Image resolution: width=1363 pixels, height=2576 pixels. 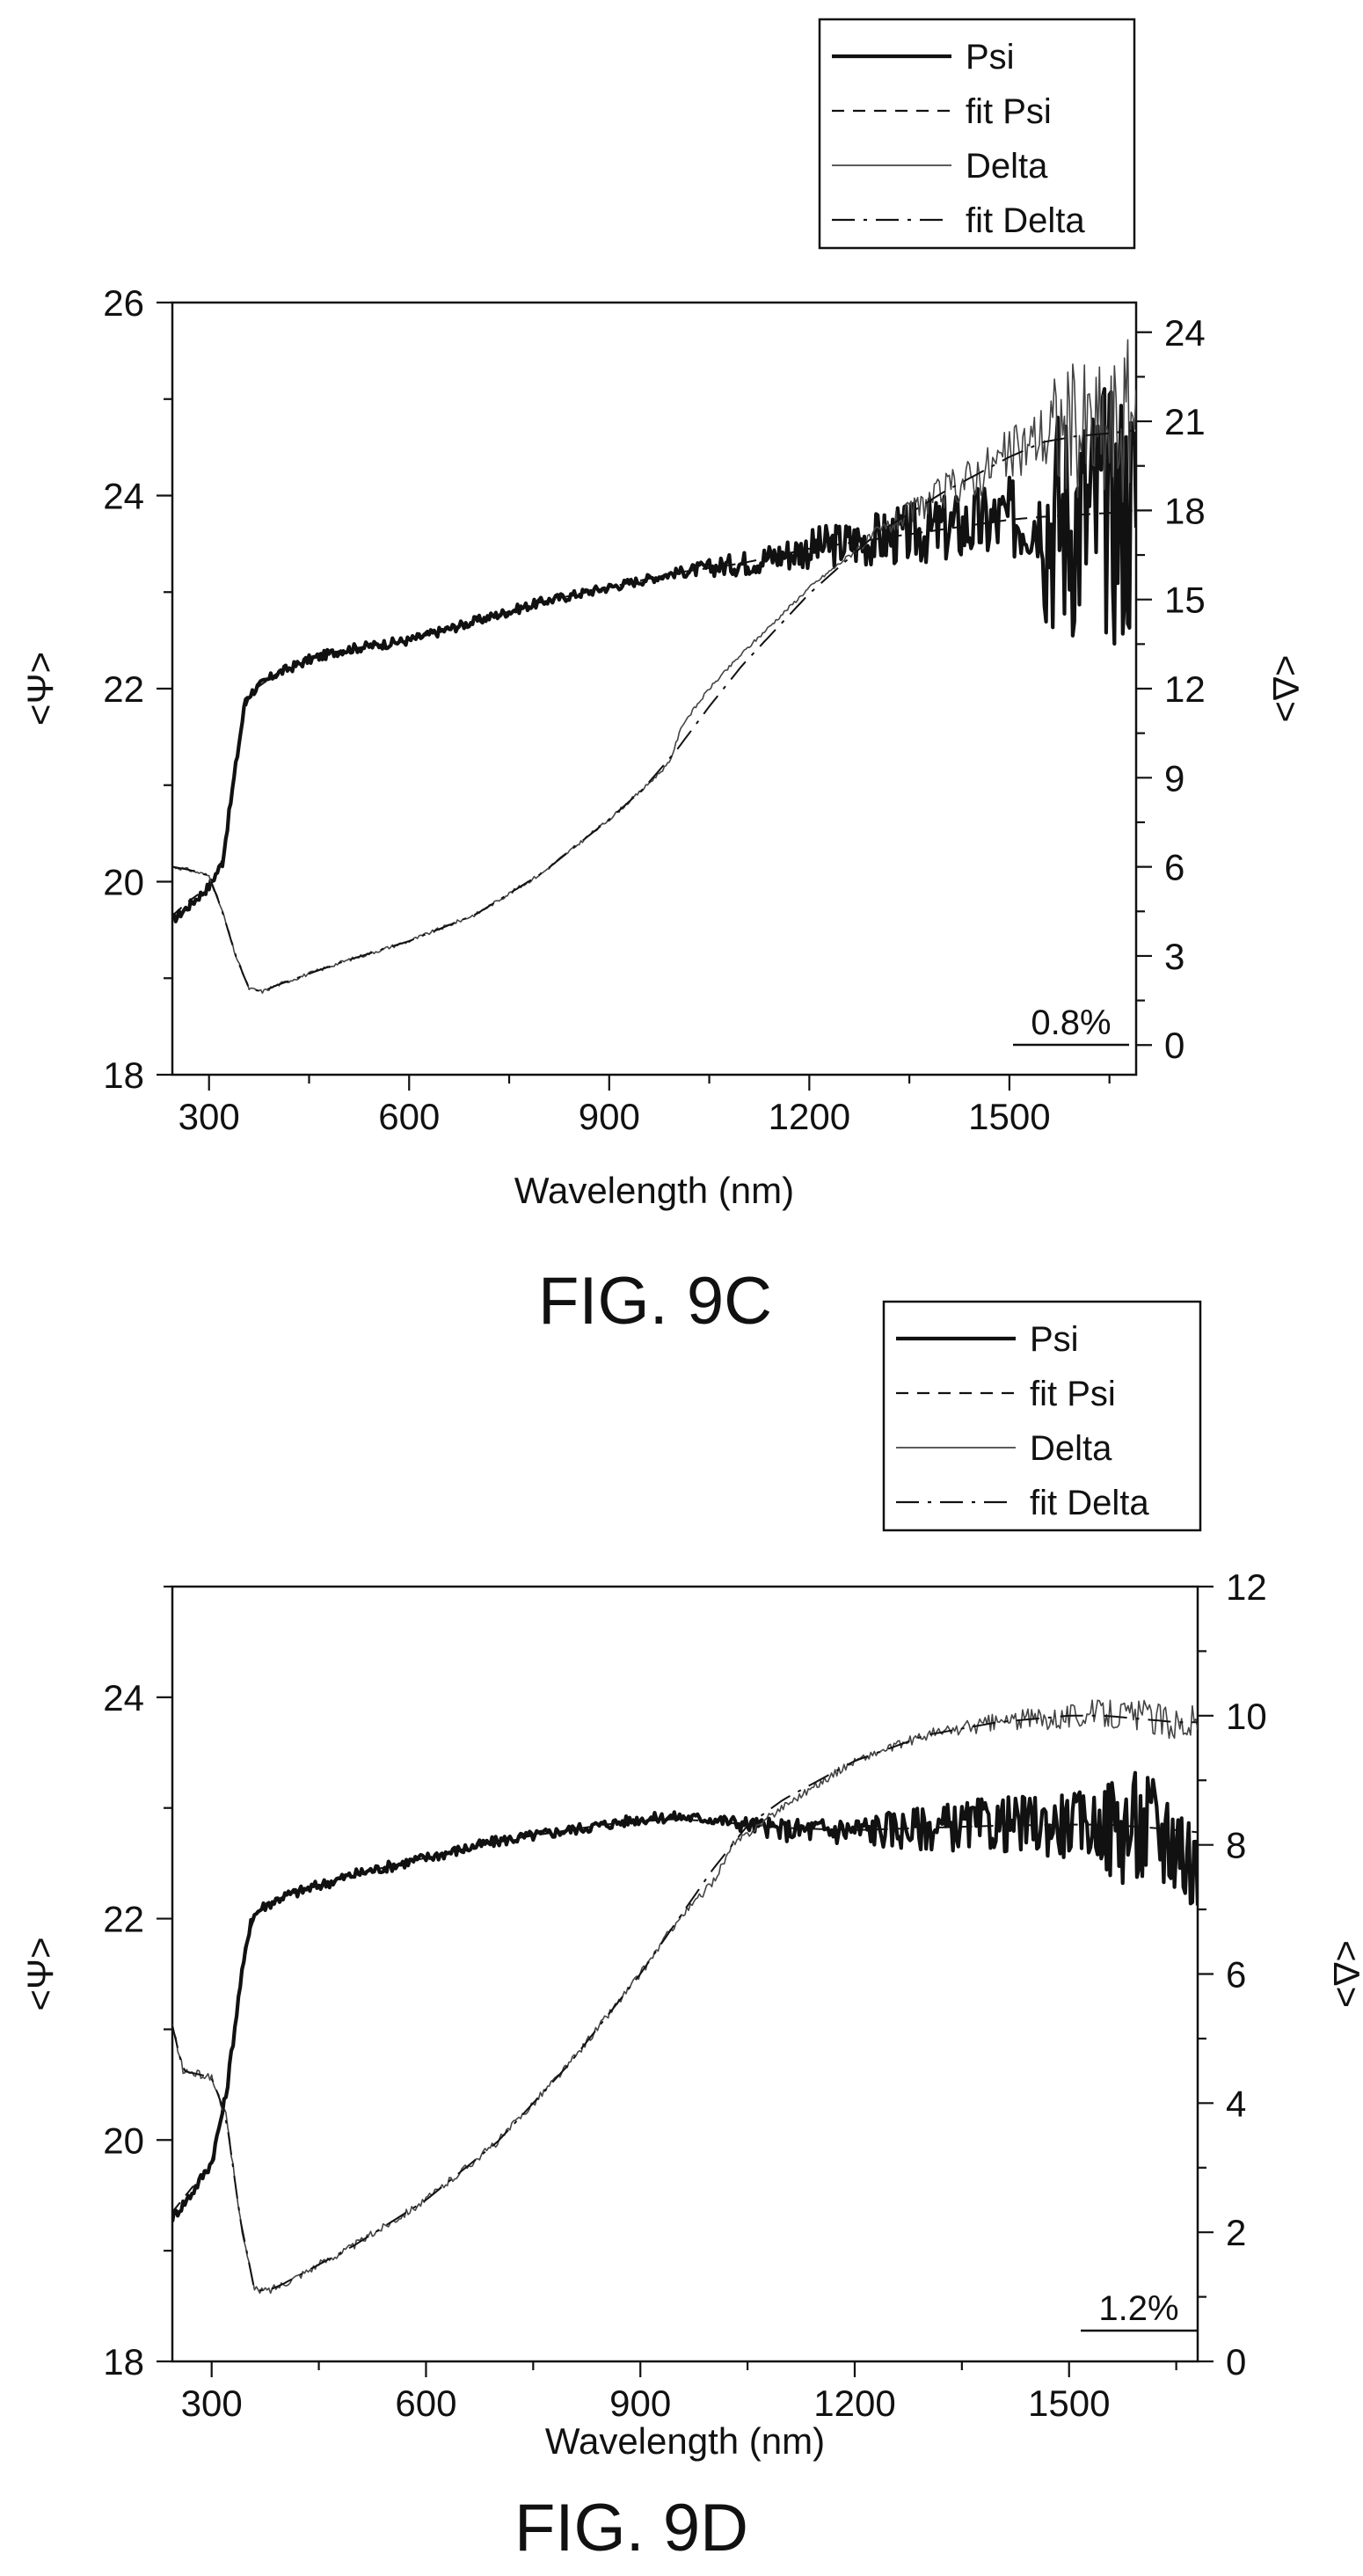 What do you see at coordinates (655, 1301) in the screenshot?
I see `figure-caption: FIG. 9C` at bounding box center [655, 1301].